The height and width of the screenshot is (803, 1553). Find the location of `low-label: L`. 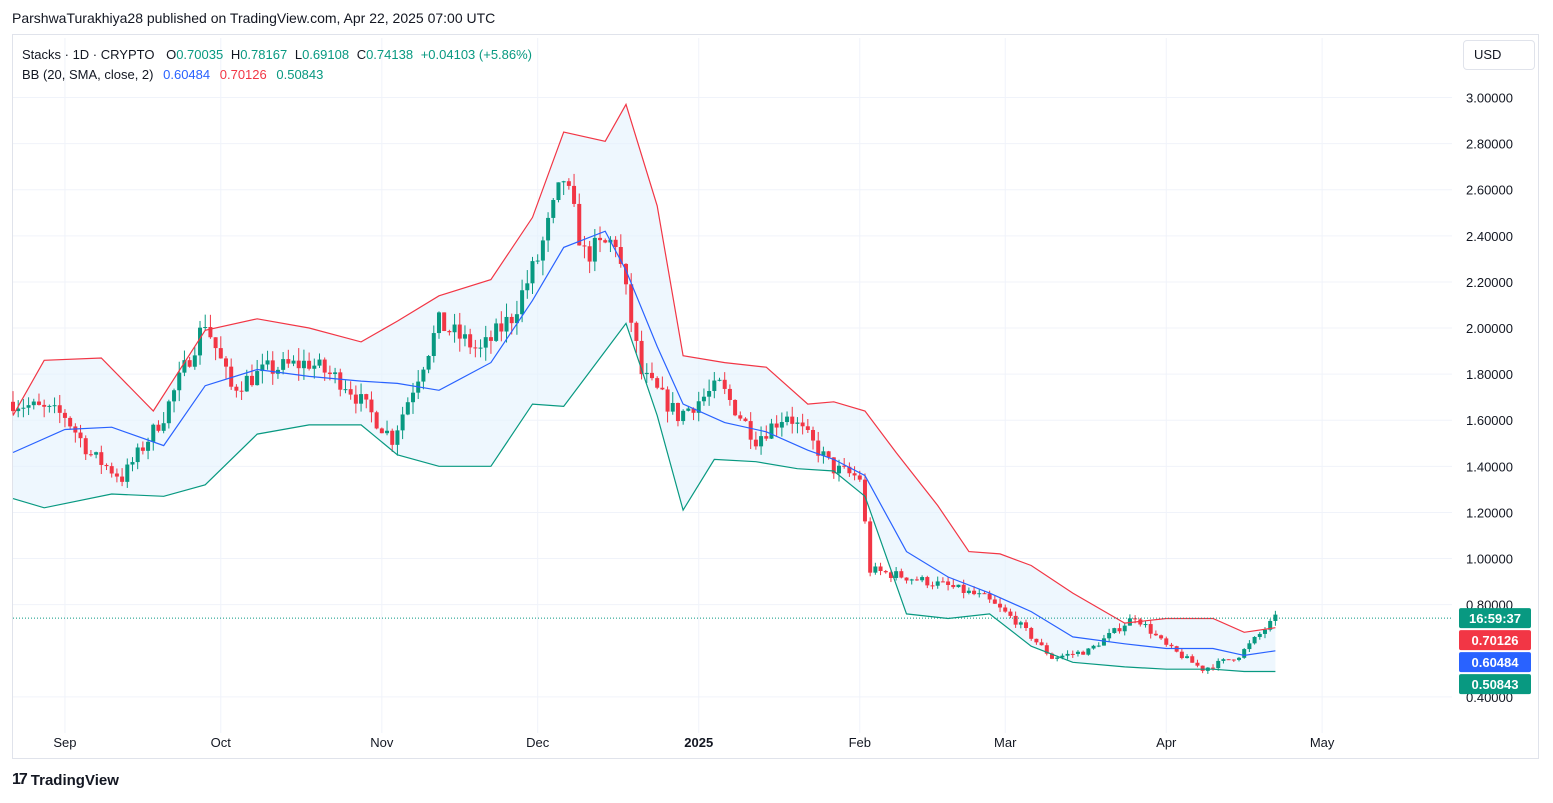

low-label: L is located at coordinates (298, 54).